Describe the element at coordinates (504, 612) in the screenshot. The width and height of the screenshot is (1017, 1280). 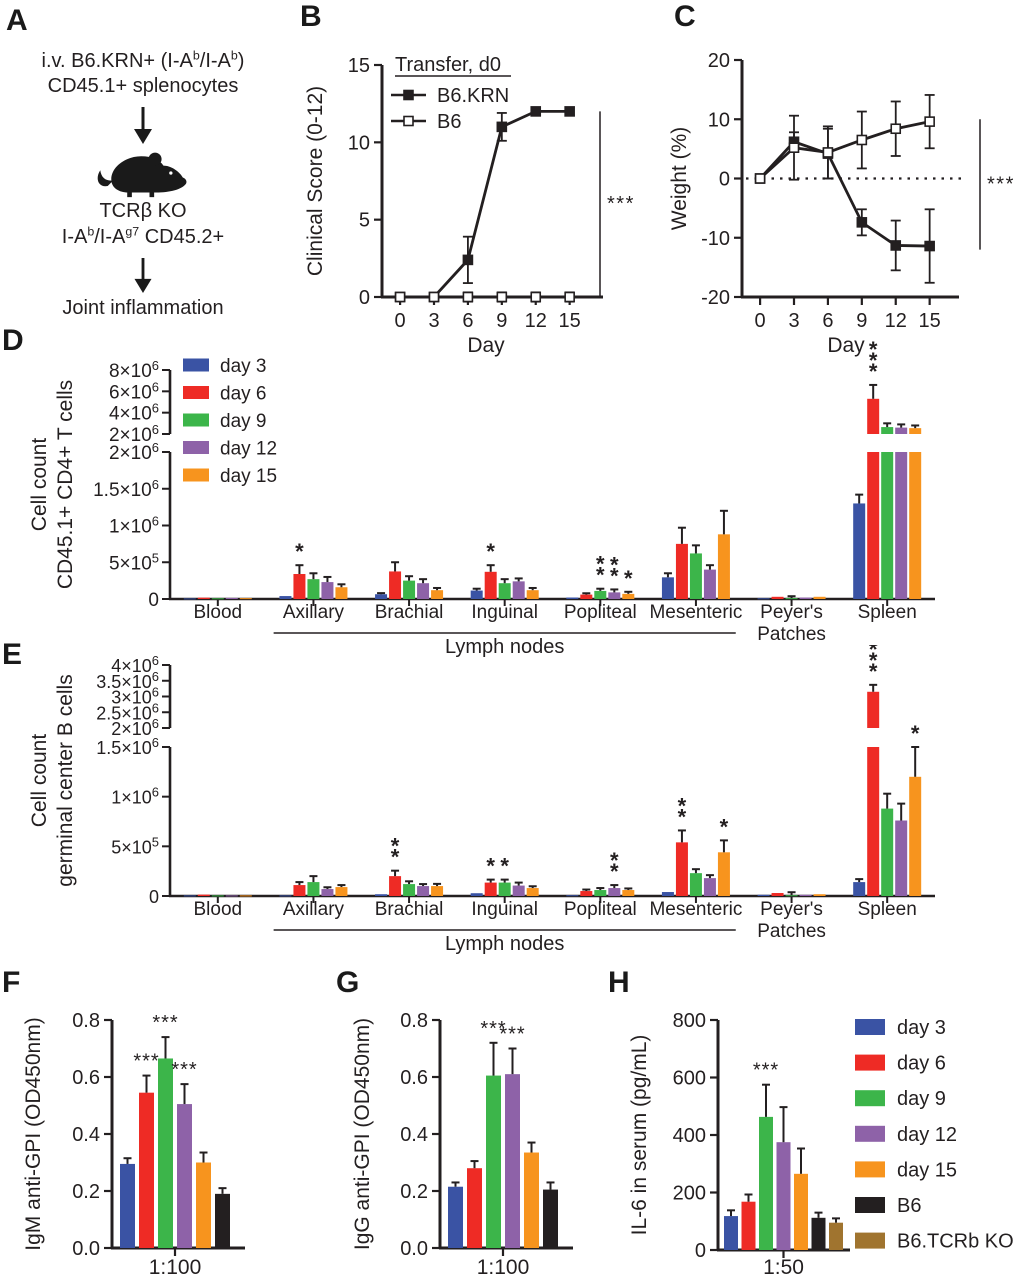
I see `svg-text: Inguinal` at that location.